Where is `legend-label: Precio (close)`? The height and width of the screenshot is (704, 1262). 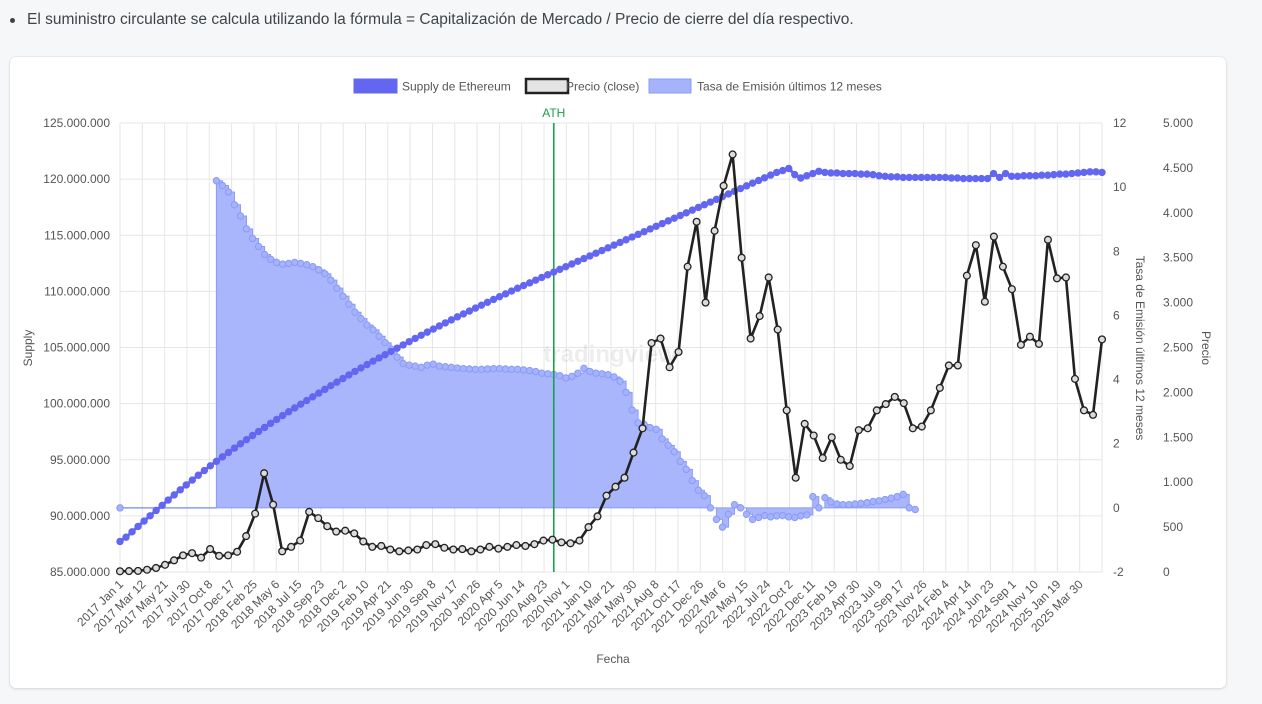 legend-label: Precio (close) is located at coordinates (602, 87).